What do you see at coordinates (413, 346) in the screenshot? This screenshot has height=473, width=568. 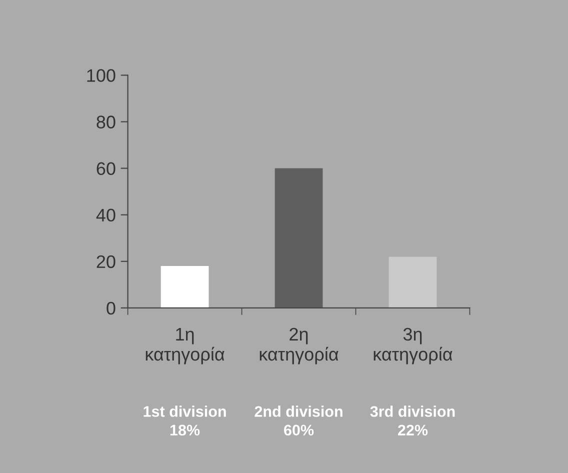 I see `x-tick-label: 3η κατηγορία` at bounding box center [413, 346].